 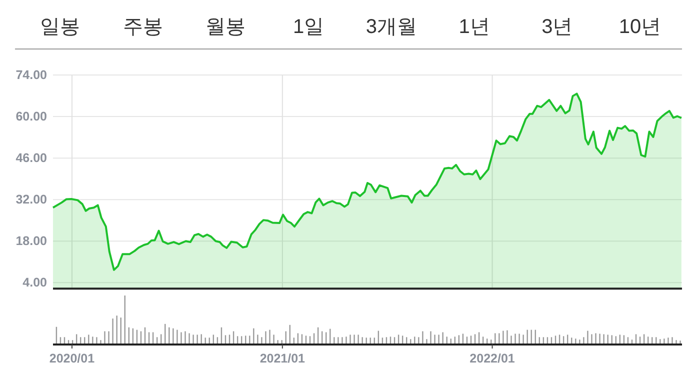 I want to click on y-tick-label: 46.00, so click(x=32, y=158).